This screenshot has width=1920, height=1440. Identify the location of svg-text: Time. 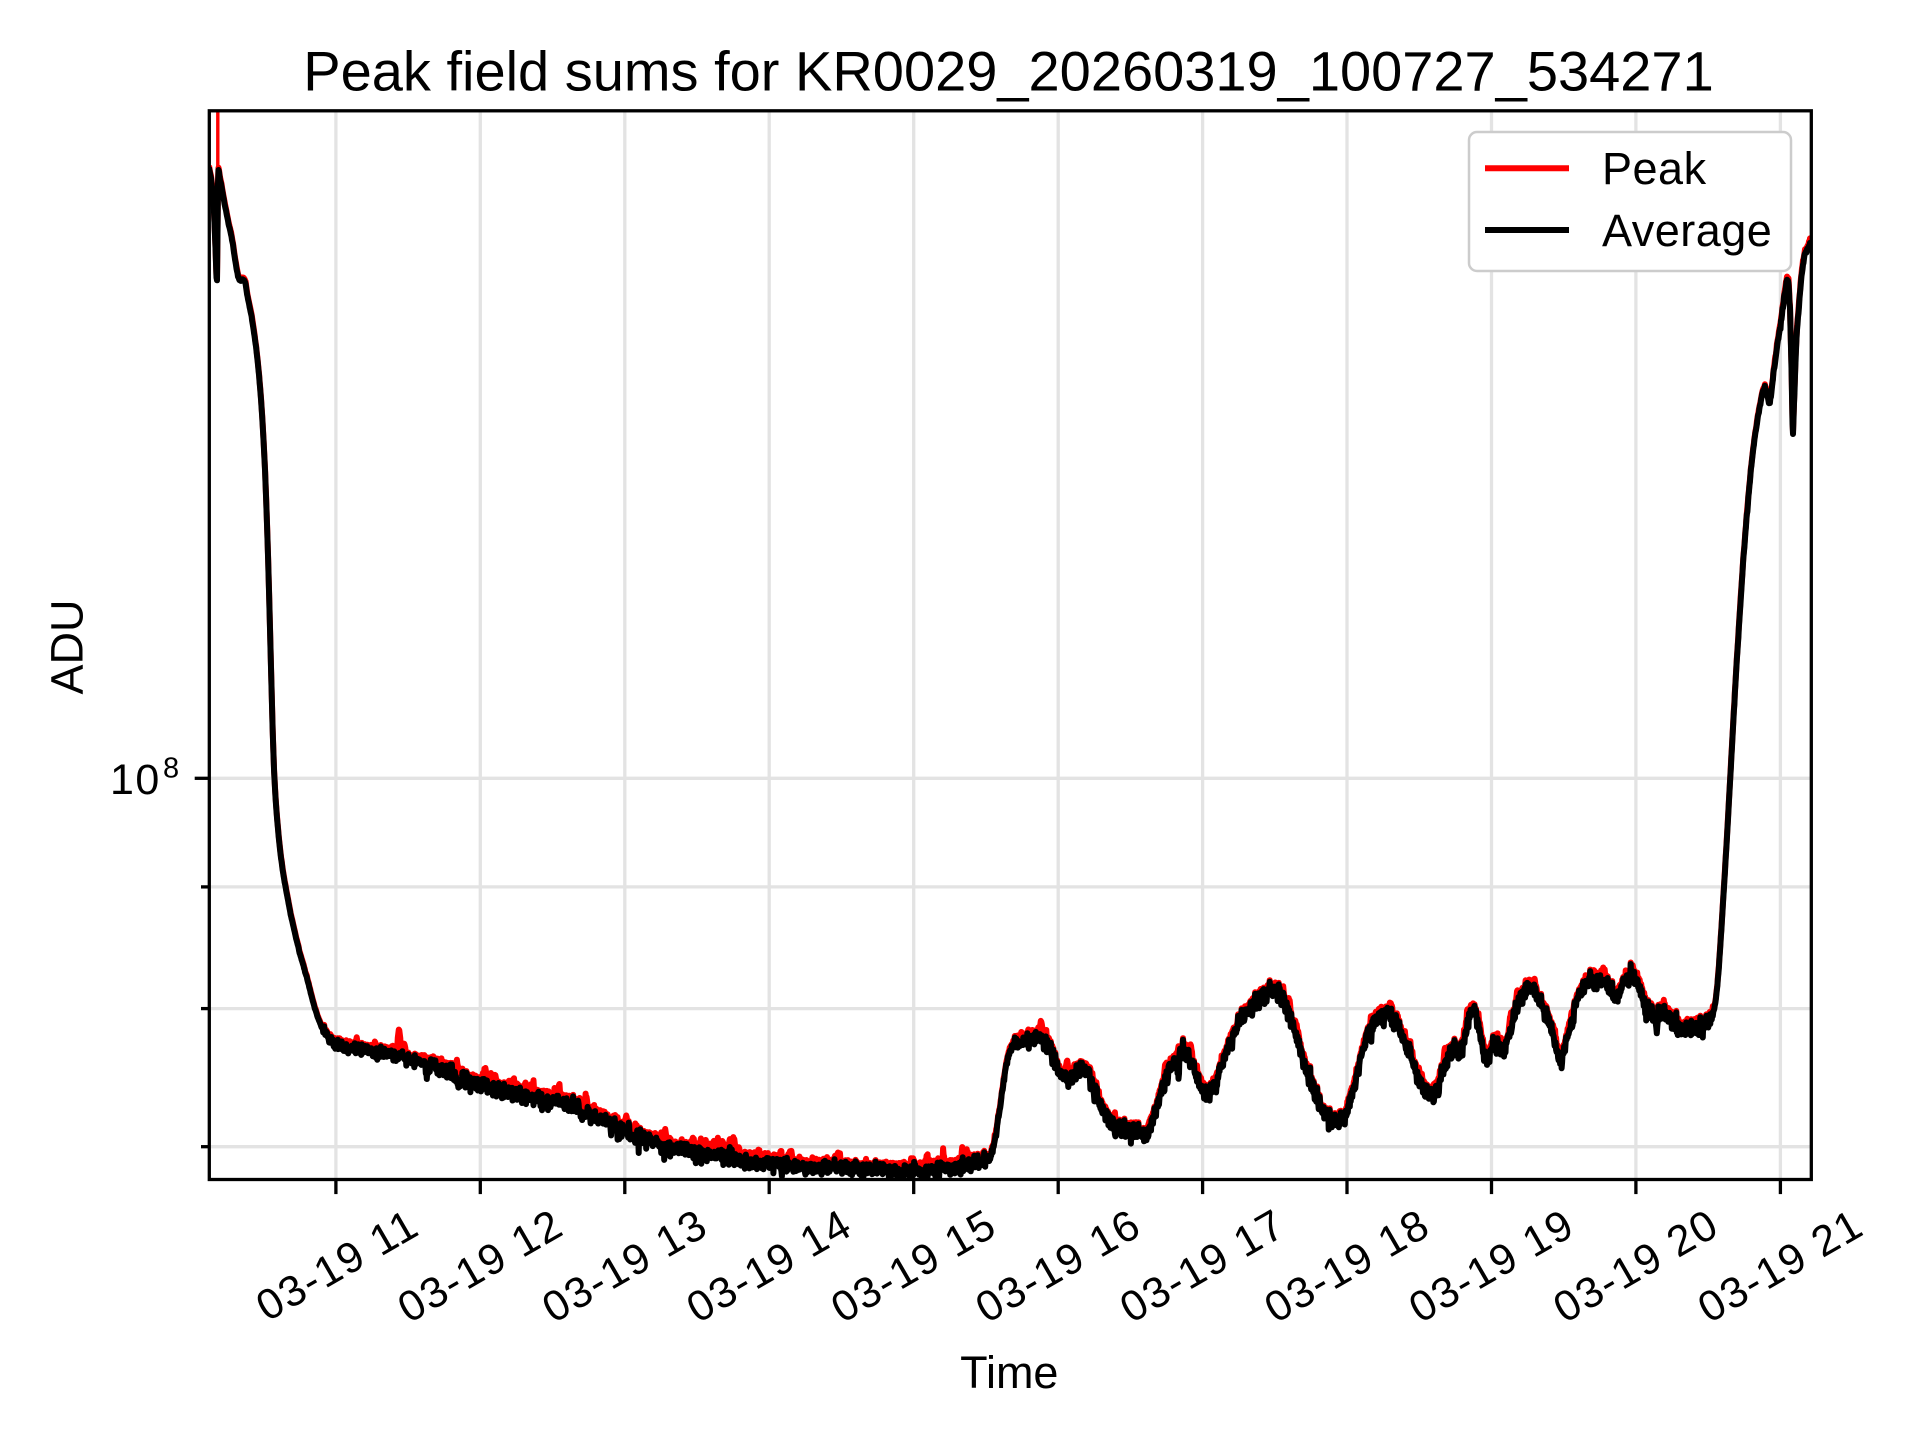
(1009, 1372).